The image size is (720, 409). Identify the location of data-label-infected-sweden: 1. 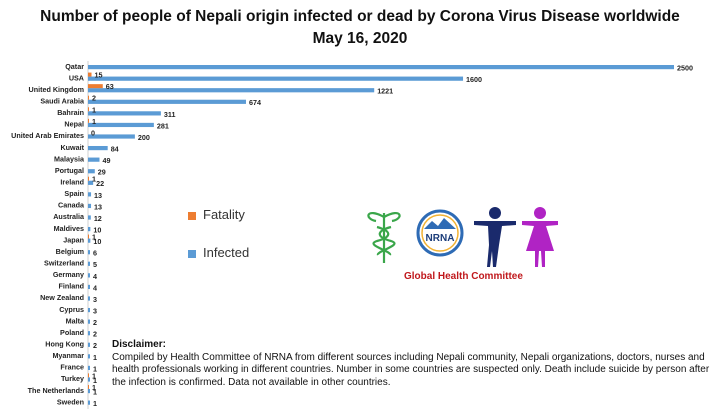
(95, 403).